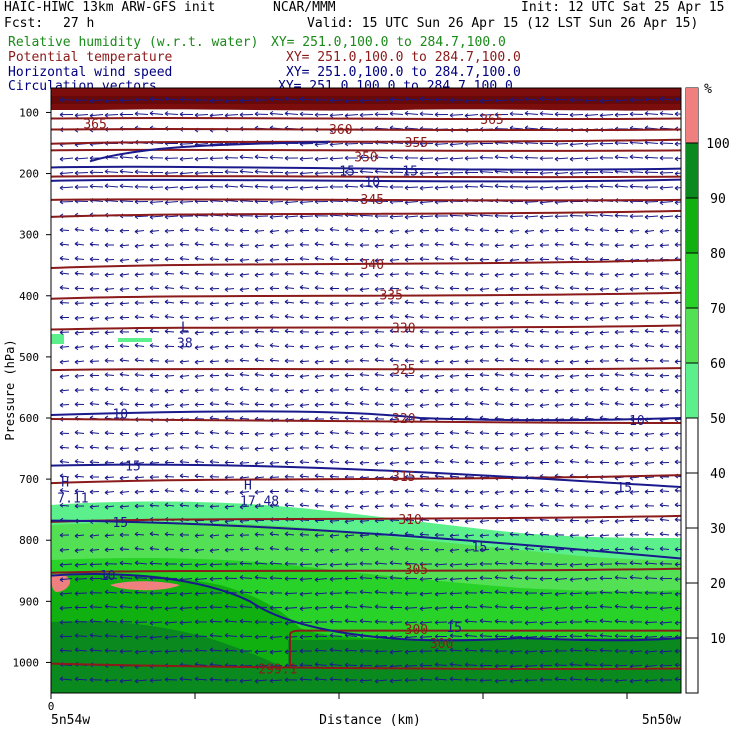 This screenshot has height=740, width=740. What do you see at coordinates (372, 265) in the screenshot?
I see `theta-label-6: 340` at bounding box center [372, 265].